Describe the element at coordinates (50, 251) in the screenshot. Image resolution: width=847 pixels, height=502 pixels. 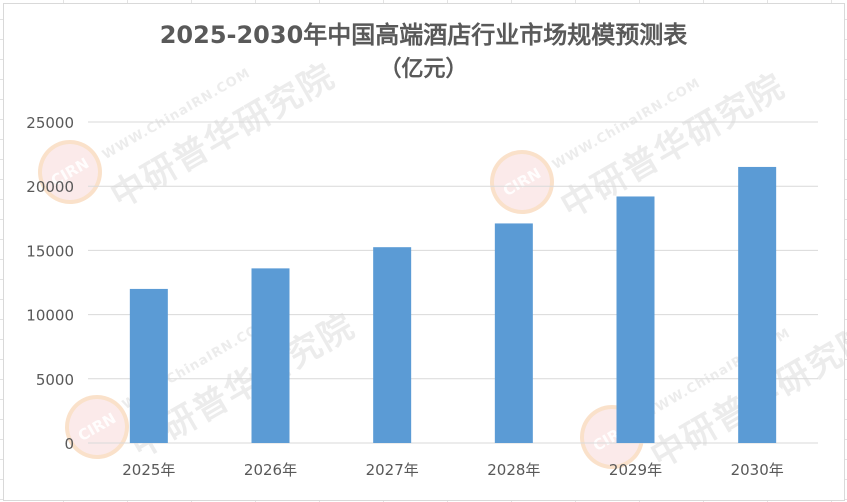
I see `y-tick-label: 15000` at that location.